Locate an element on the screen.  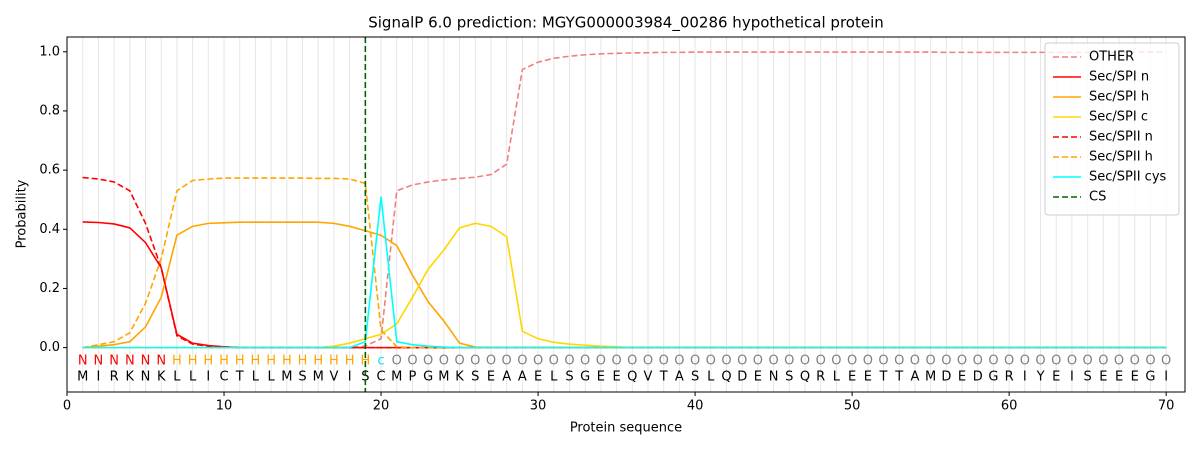
x-tick-label: 70 is located at coordinates (1166, 406).